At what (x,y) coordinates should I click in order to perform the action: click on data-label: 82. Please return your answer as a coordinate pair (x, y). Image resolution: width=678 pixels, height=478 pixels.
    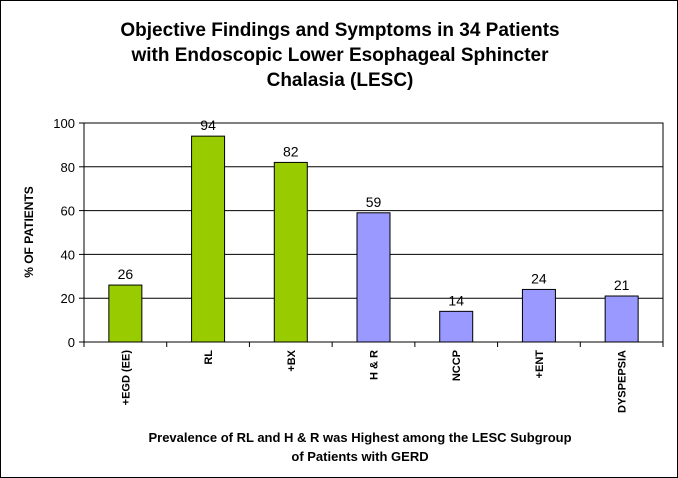
    Looking at the image, I should click on (291, 151).